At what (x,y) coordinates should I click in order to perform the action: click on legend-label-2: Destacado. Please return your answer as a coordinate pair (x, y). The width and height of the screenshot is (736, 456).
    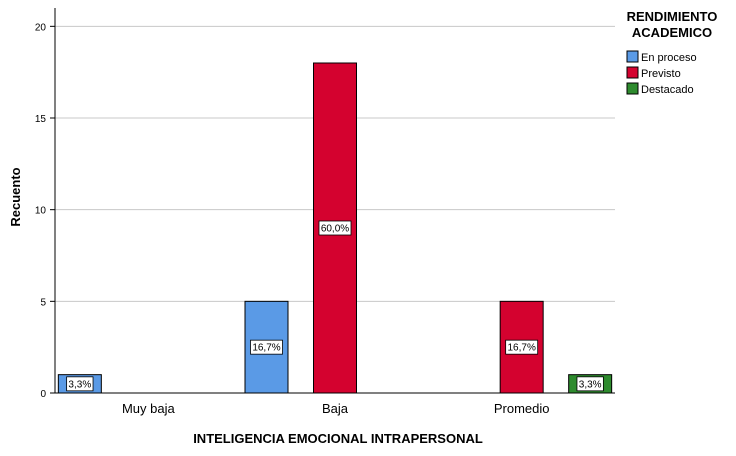
    Looking at the image, I should click on (667, 90).